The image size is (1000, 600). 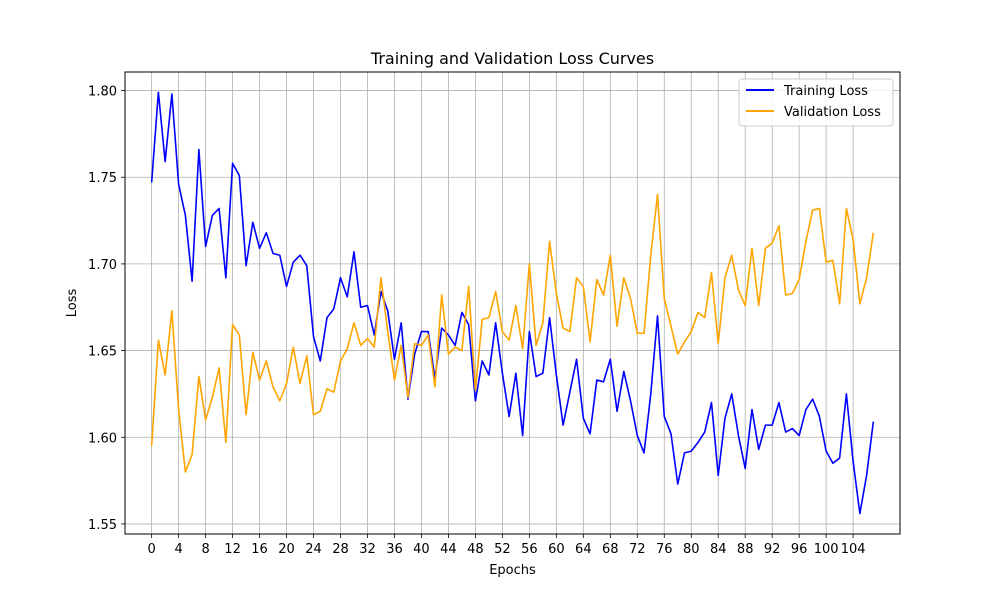 I want to click on y-axis-label: Loss, so click(x=72, y=303).